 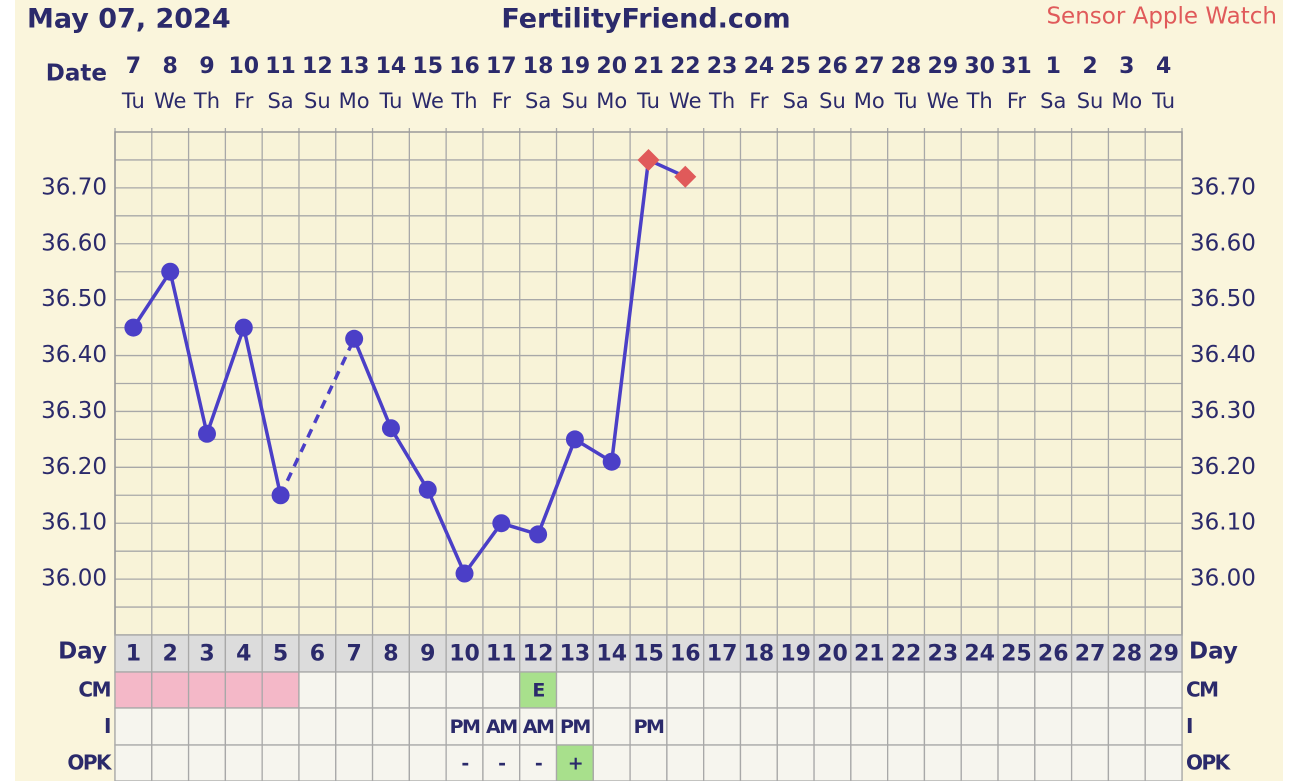 What do you see at coordinates (1223, 187) in the screenshot?
I see `y2-tick-label: 36.70` at bounding box center [1223, 187].